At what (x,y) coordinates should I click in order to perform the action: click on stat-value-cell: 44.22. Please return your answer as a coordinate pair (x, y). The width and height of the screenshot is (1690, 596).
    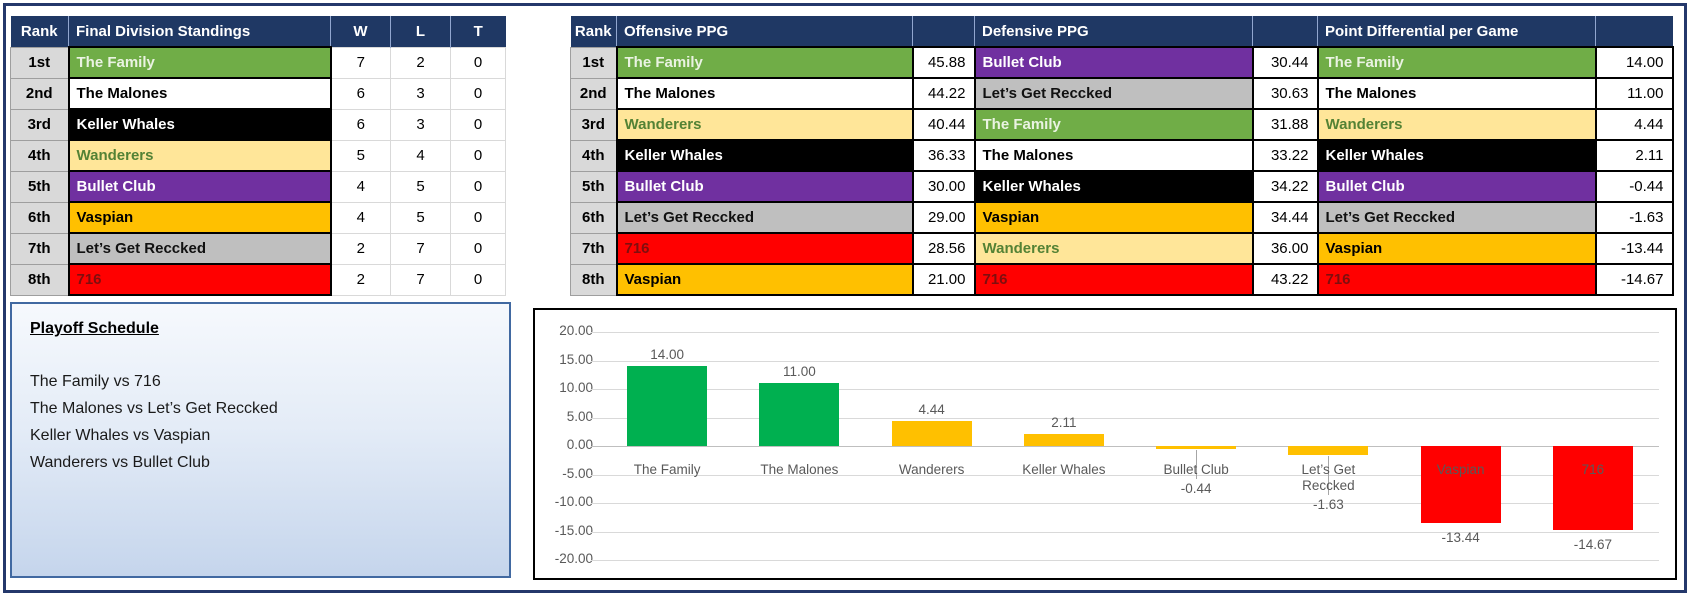
    Looking at the image, I should click on (943, 93).